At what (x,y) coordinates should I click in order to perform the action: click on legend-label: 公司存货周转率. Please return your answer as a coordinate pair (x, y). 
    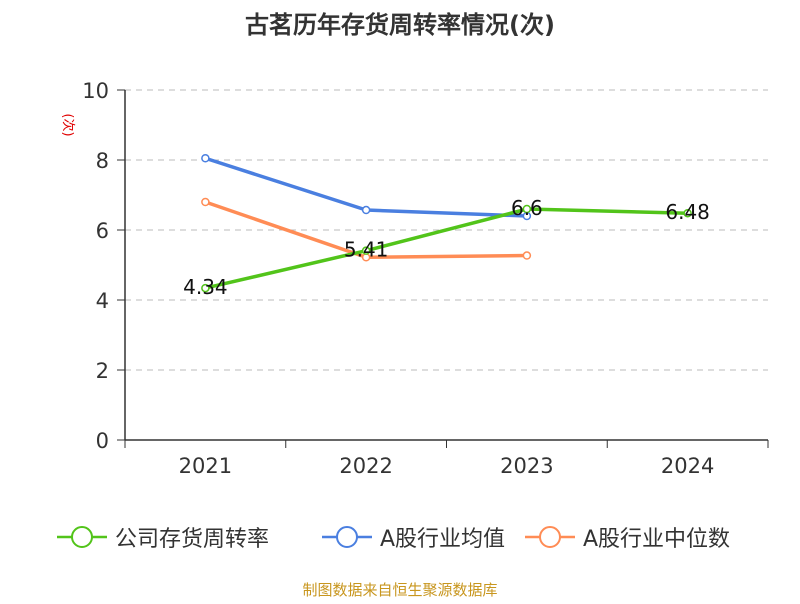
    Looking at the image, I should click on (192, 539).